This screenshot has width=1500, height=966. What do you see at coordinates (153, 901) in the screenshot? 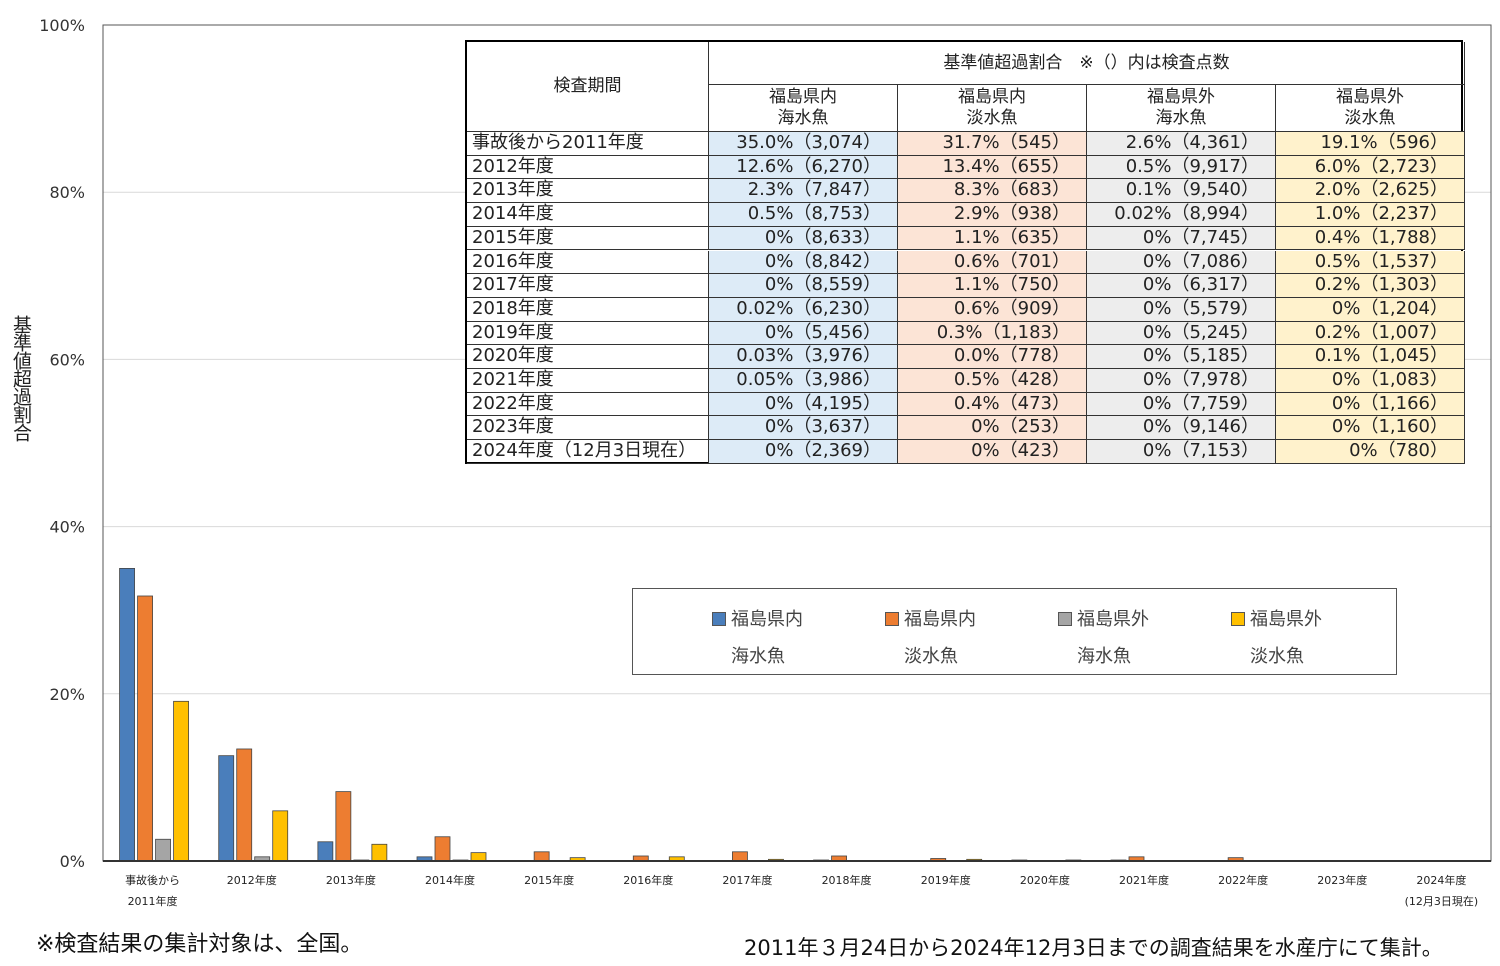
I see `x-tick-label: 2011年度` at bounding box center [153, 901].